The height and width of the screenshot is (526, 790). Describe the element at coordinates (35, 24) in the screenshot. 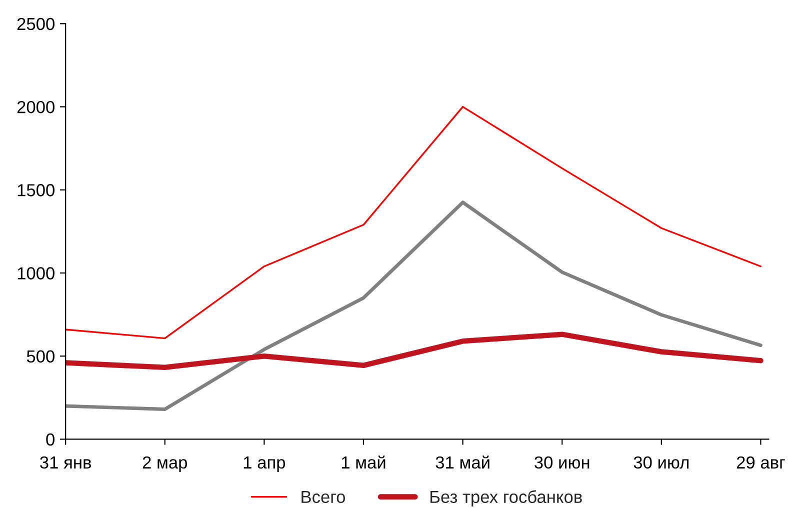

I see `y-tick-label: 2500` at that location.